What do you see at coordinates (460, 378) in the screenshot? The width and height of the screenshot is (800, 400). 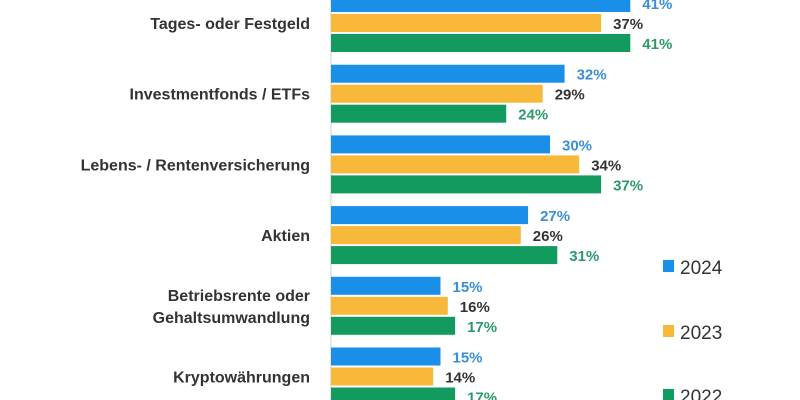 I see `data-label-2023: 14%` at bounding box center [460, 378].